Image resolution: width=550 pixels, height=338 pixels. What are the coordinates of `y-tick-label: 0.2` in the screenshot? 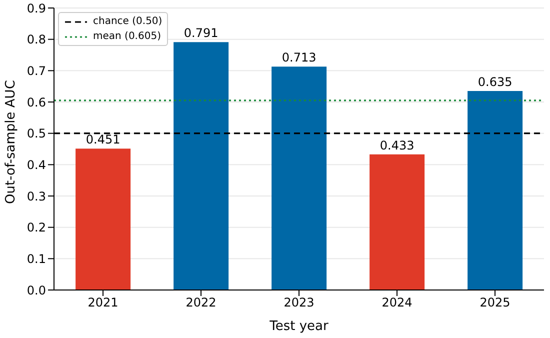 It's located at (36, 227).